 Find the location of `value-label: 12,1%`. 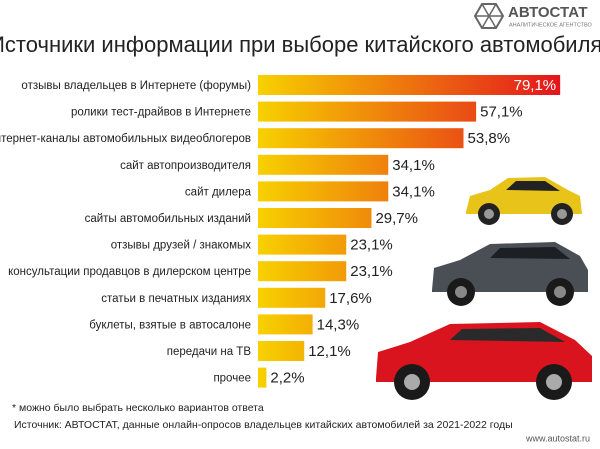

value-label: 12,1% is located at coordinates (329, 351).